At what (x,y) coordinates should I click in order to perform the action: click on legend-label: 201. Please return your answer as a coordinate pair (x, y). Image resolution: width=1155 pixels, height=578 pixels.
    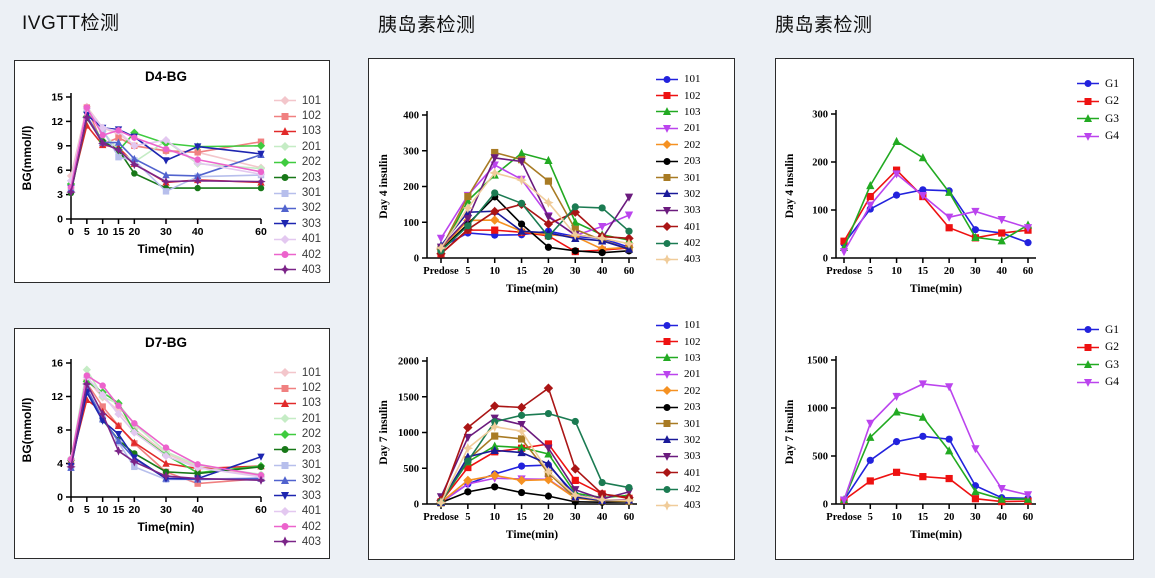
    Looking at the image, I should click on (692, 374).